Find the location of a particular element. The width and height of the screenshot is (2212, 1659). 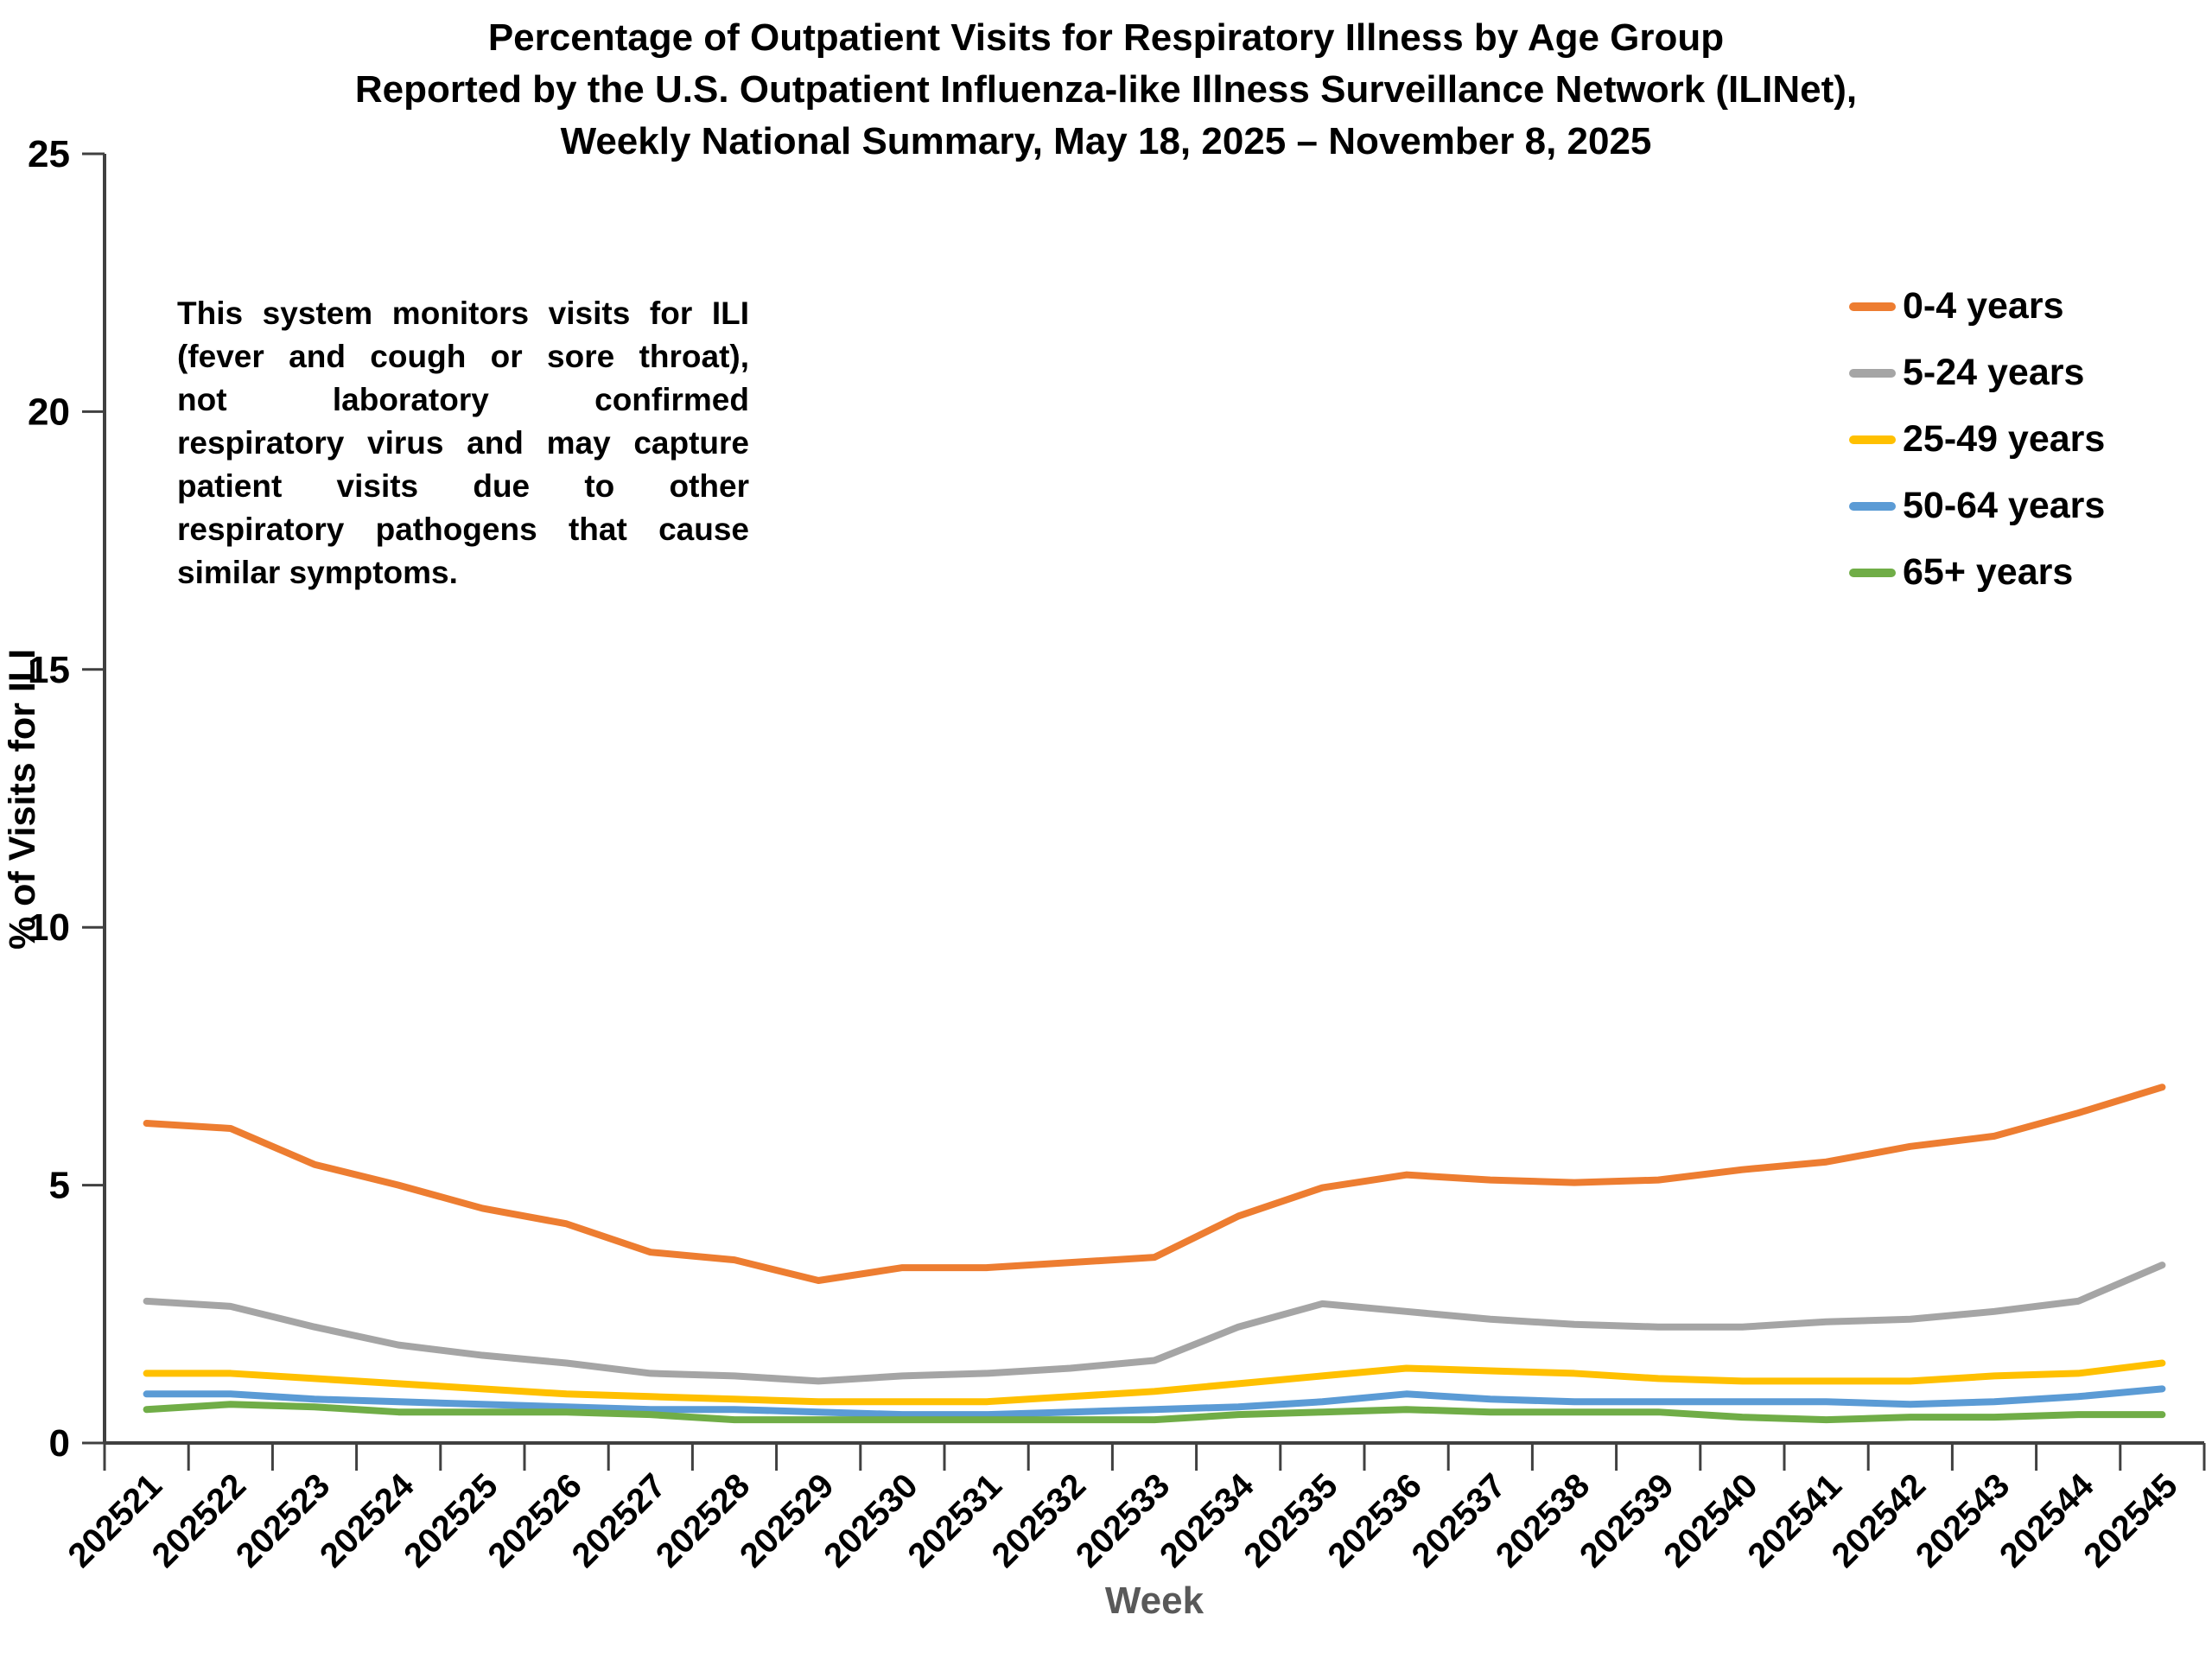

legend-entry: 25-49 years is located at coordinates (1977, 439).